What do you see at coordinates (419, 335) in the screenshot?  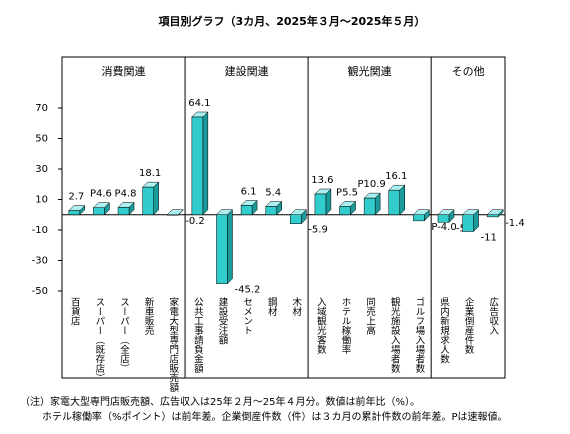 I see `x-tick-label: ゴルフ場入場者数` at bounding box center [419, 335].